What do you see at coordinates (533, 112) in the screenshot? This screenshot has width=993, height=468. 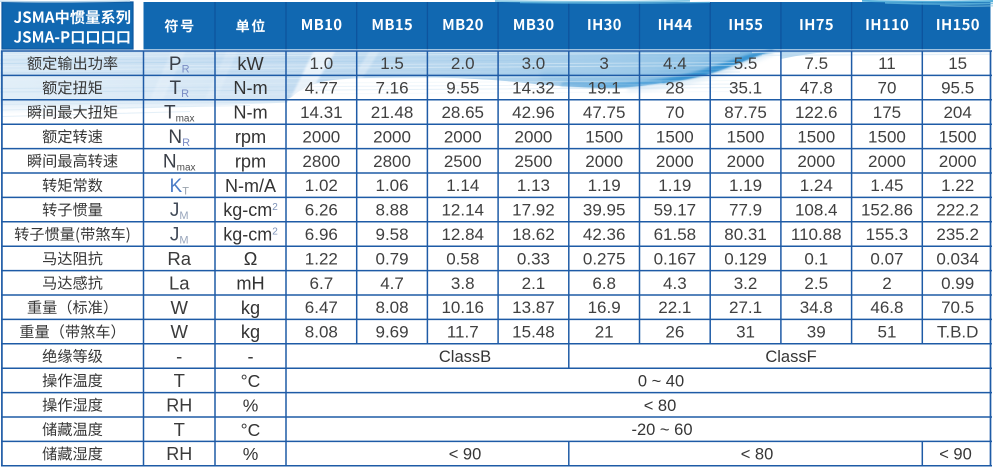 I see `svg-text: 42.96` at bounding box center [533, 112].